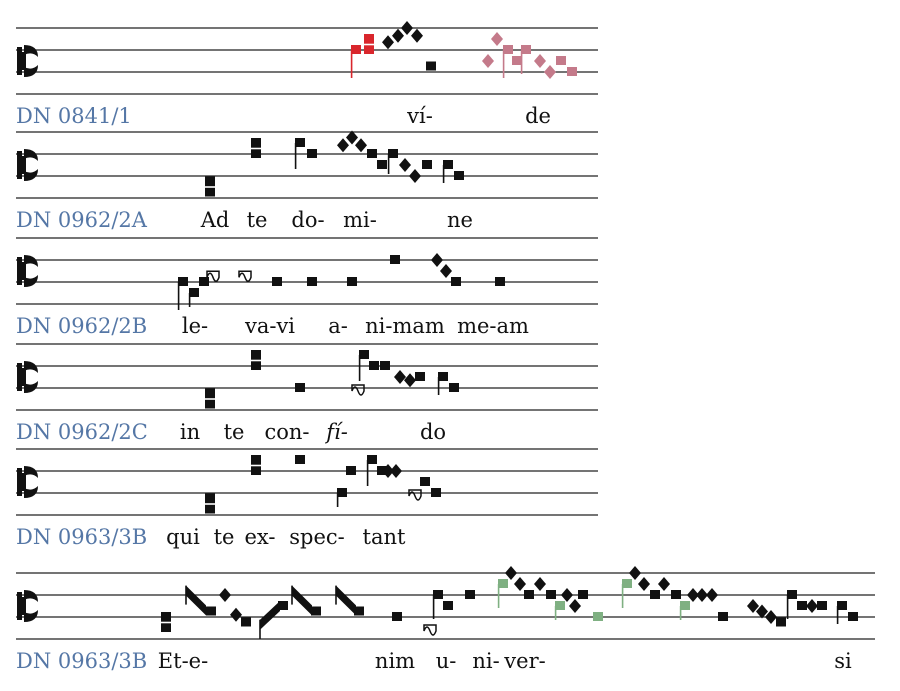 This screenshot has height=691, width=900. Describe the element at coordinates (260, 537) in the screenshot. I see `lyric-syllable: ex-` at that location.